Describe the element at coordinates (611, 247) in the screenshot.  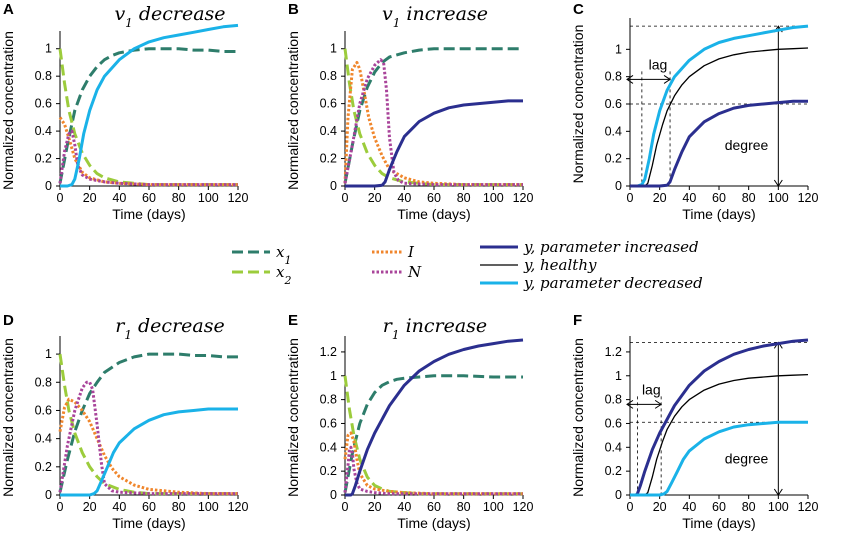
I see `legend-label: y, parameter increased` at that location.